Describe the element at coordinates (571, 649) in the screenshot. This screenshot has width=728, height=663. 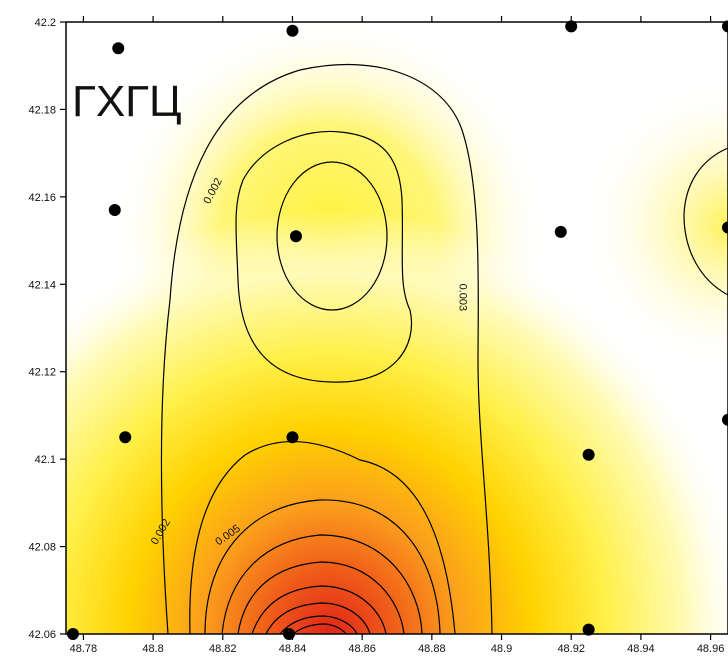
I see `x-tick-label-7: 48.92` at that location.